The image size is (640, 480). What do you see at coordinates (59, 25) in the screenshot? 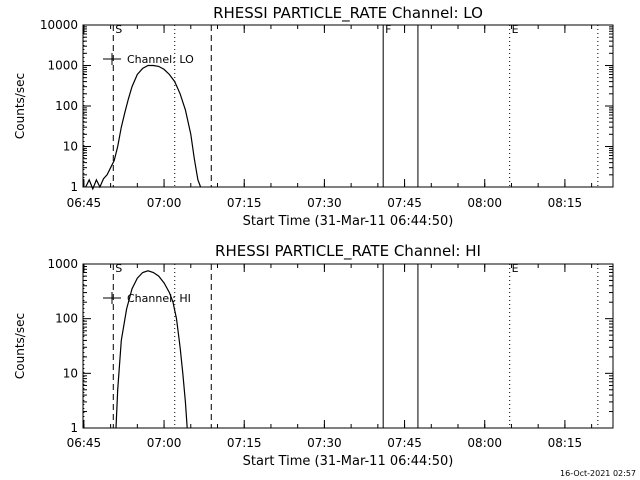
I see `y-tick-label: 10000` at bounding box center [59, 25].